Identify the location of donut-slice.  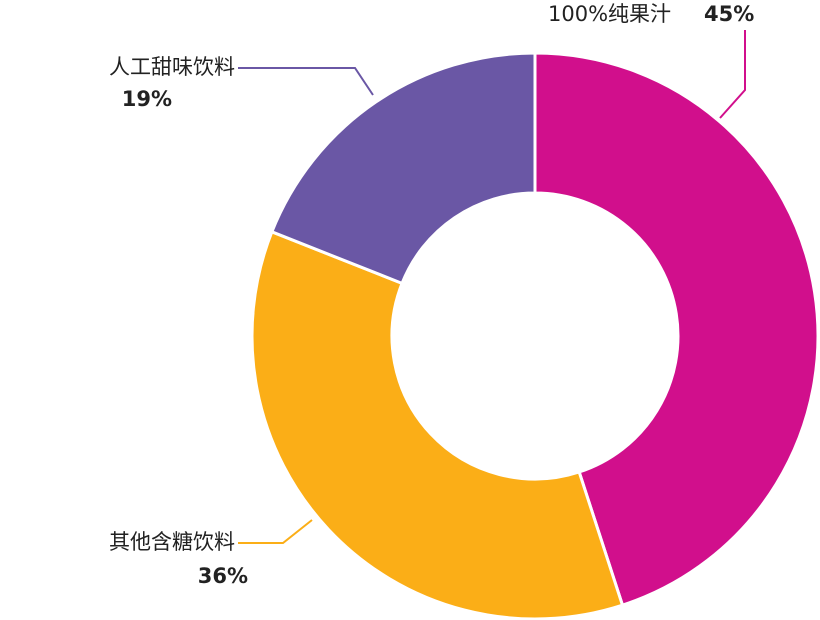
(403, 168).